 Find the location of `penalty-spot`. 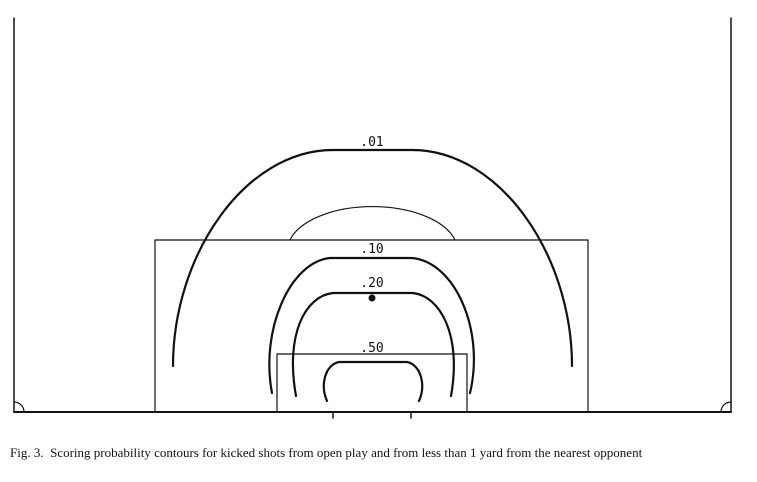

penalty-spot is located at coordinates (372, 298).